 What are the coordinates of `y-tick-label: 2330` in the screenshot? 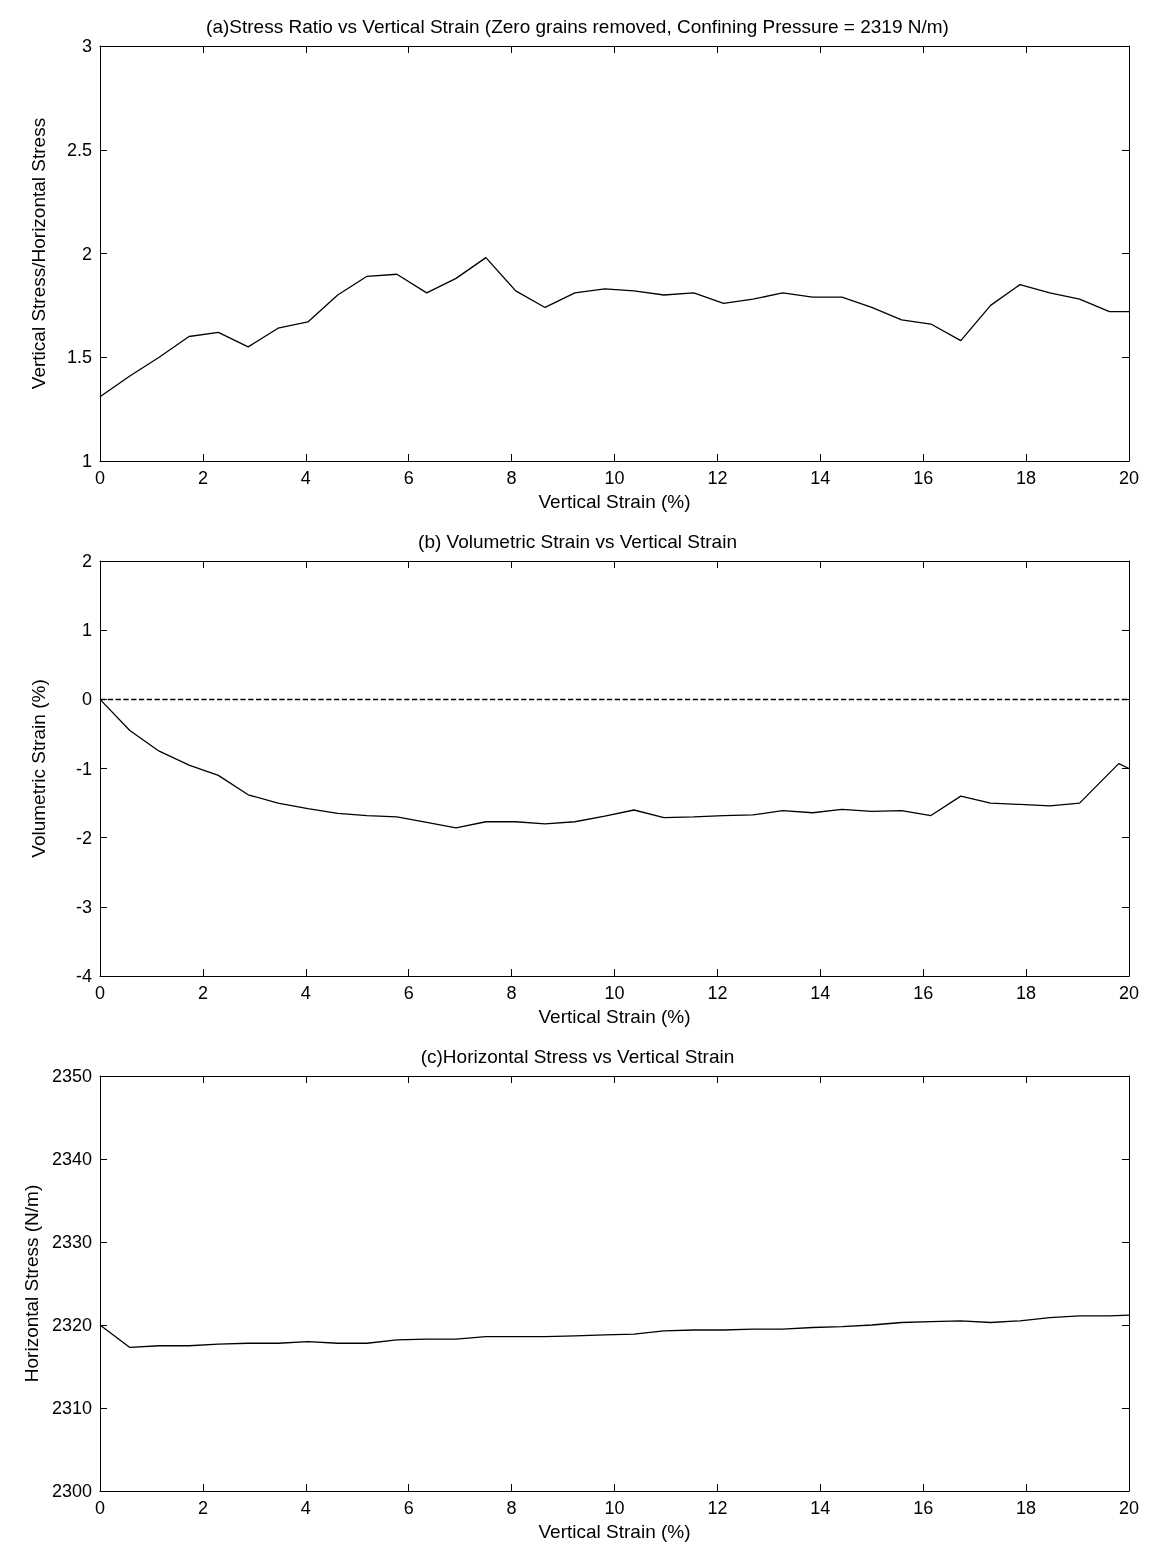 It's located at (71, 1242).